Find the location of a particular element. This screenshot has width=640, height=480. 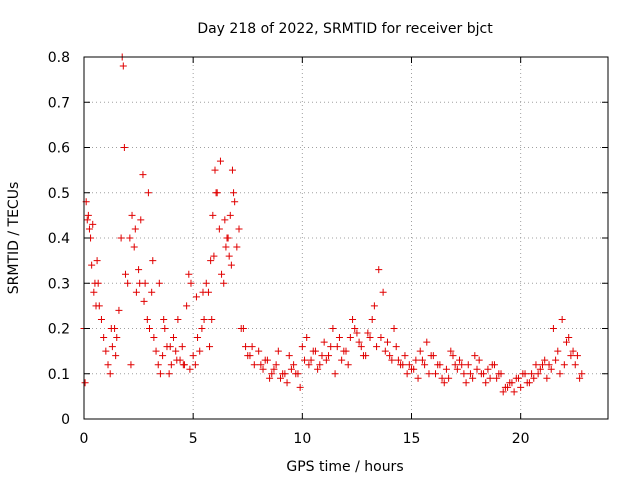

y-tick-label: 0.3 is located at coordinates (59, 284).